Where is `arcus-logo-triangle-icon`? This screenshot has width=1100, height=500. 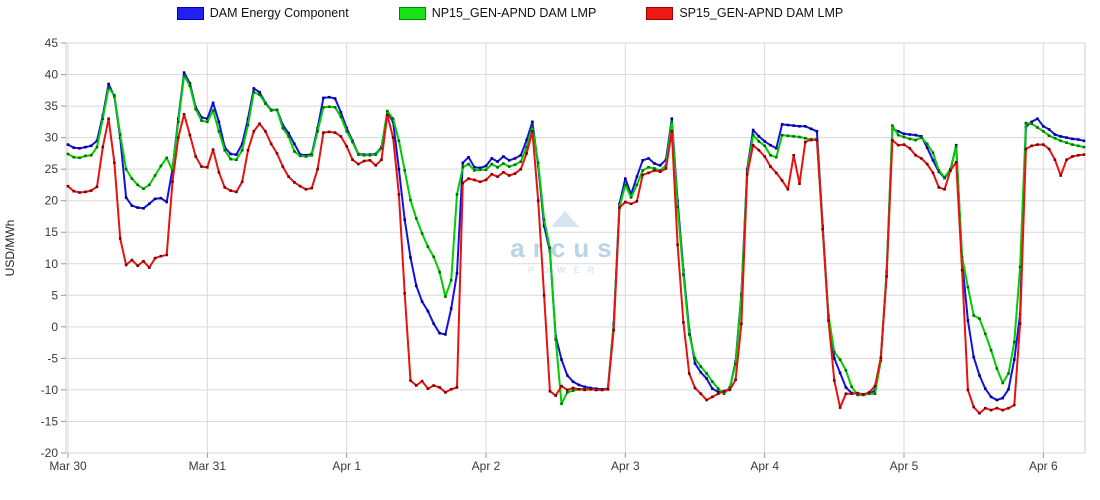 arcus-logo-triangle-icon is located at coordinates (565, 219).